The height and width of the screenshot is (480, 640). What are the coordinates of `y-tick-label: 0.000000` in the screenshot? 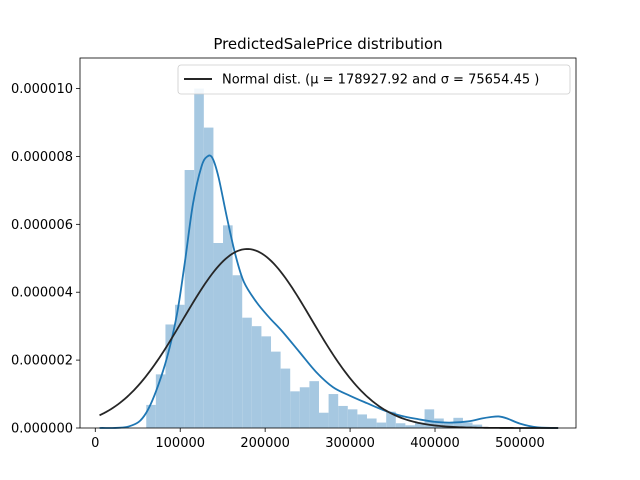 It's located at (42, 429).